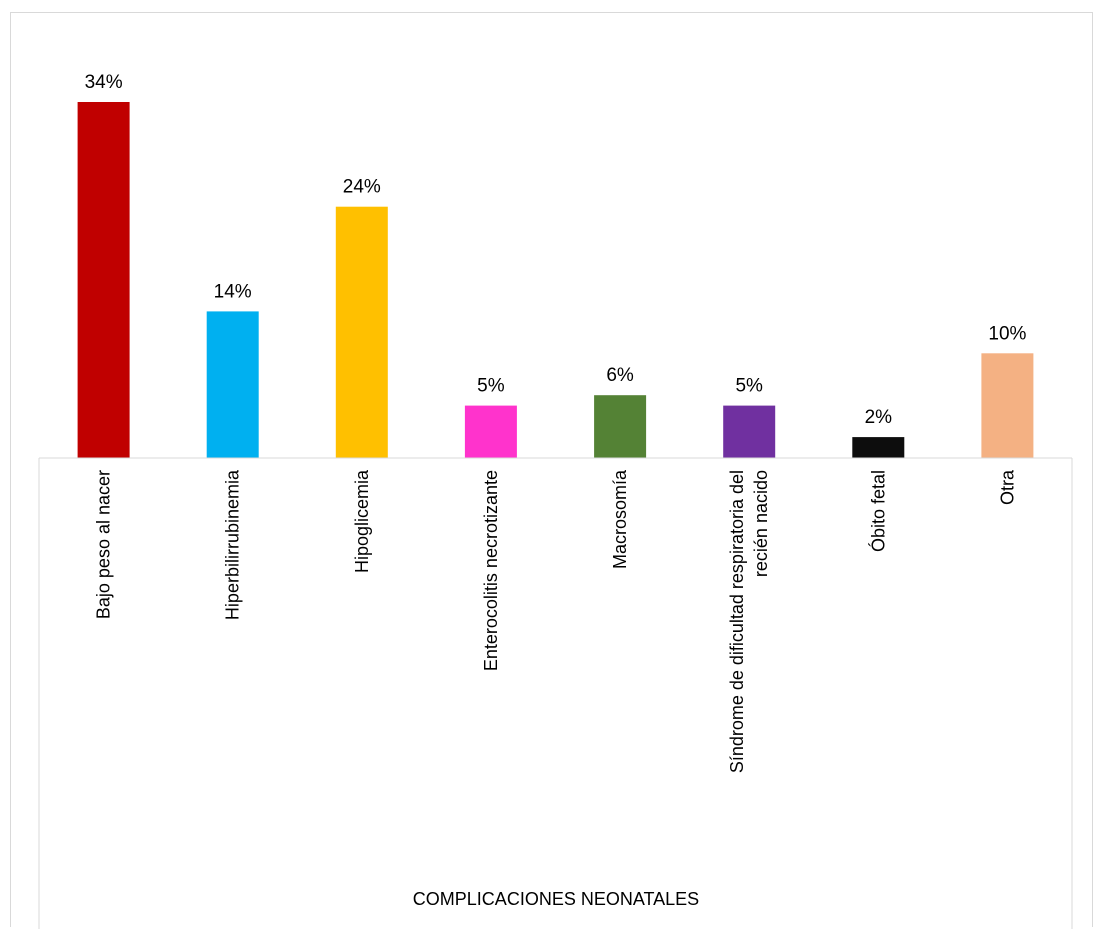  I want to click on data-label: 24%, so click(362, 187).